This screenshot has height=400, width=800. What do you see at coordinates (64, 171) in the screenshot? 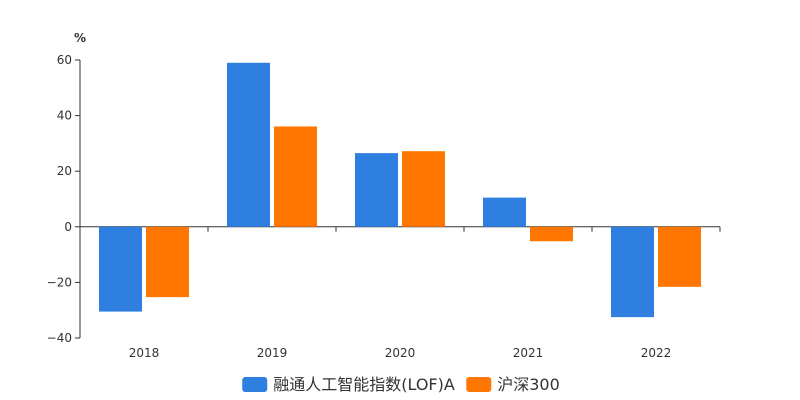
I see `y-tick-label: 20` at bounding box center [64, 171].